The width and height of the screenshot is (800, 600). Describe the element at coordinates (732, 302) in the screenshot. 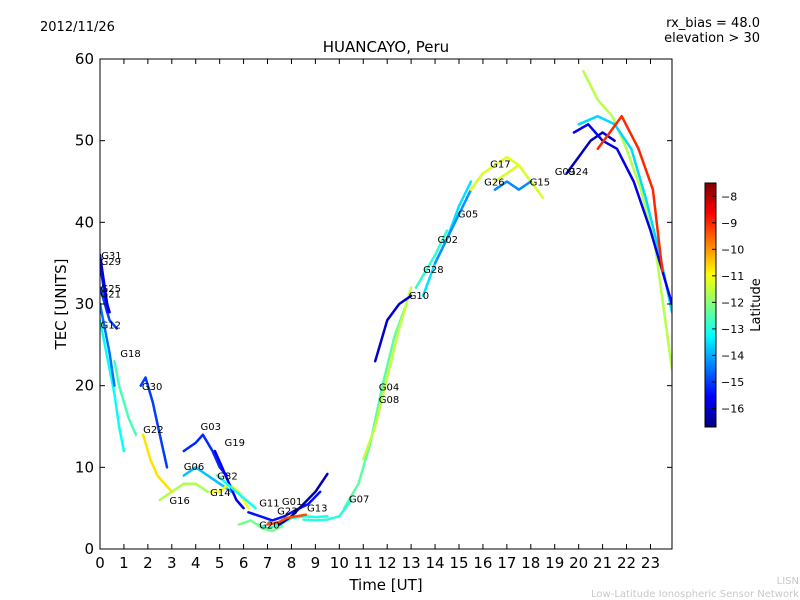

I see `colorbar-tick-label: −12` at that location.